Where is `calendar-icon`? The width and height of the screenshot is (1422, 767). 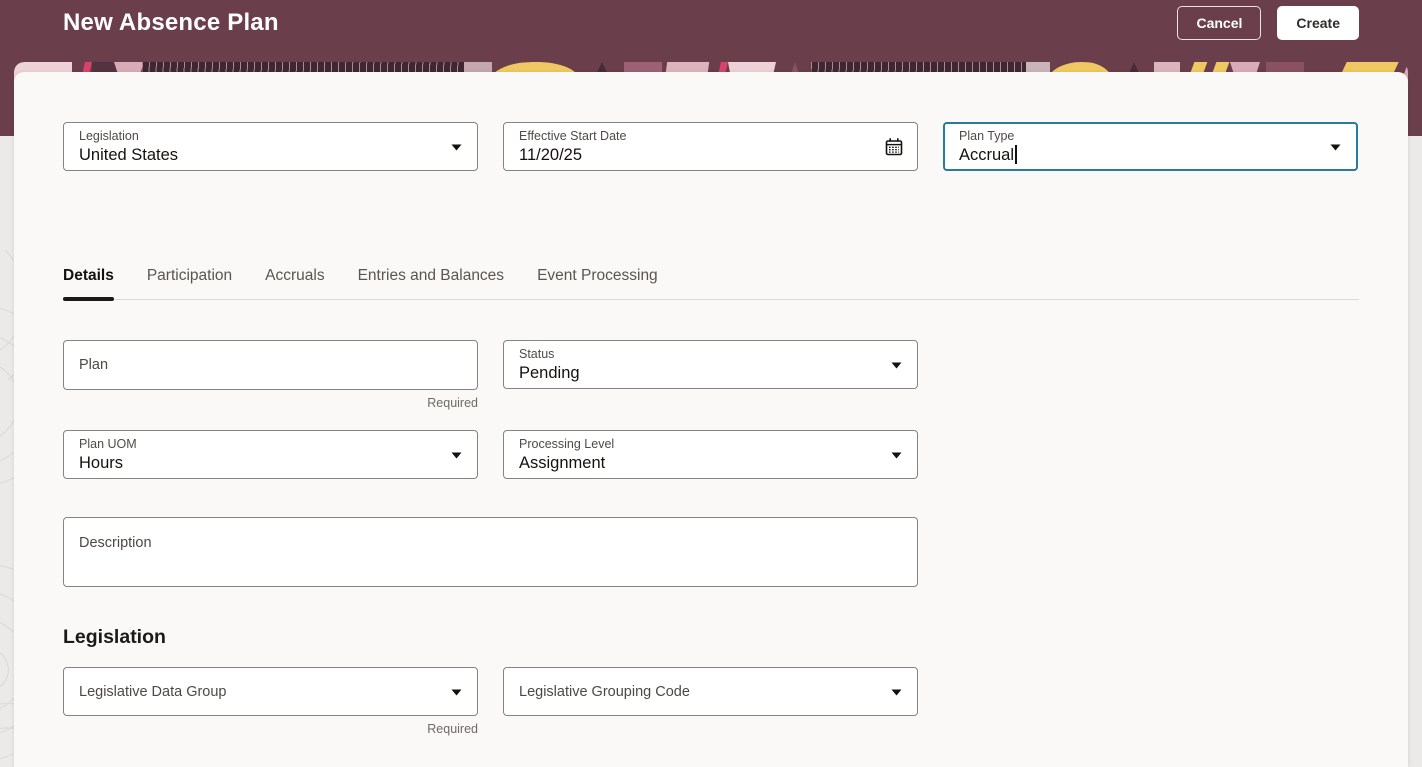
calendar-icon is located at coordinates (894, 147).